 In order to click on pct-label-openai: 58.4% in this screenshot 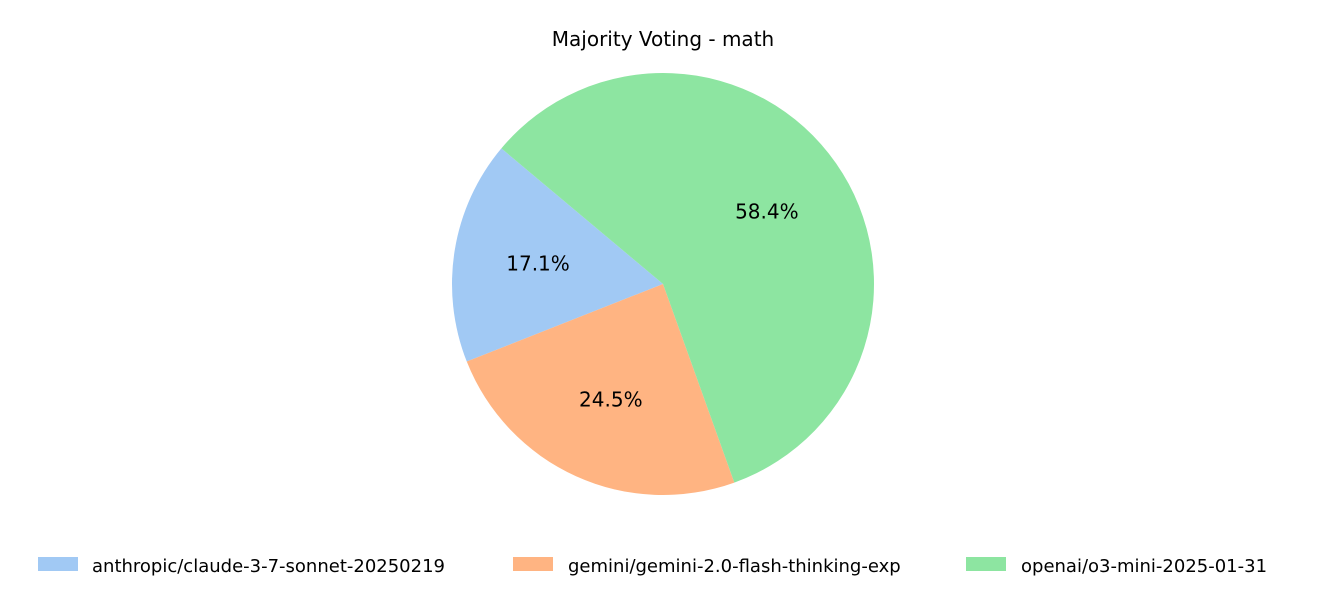, I will do `click(767, 212)`.